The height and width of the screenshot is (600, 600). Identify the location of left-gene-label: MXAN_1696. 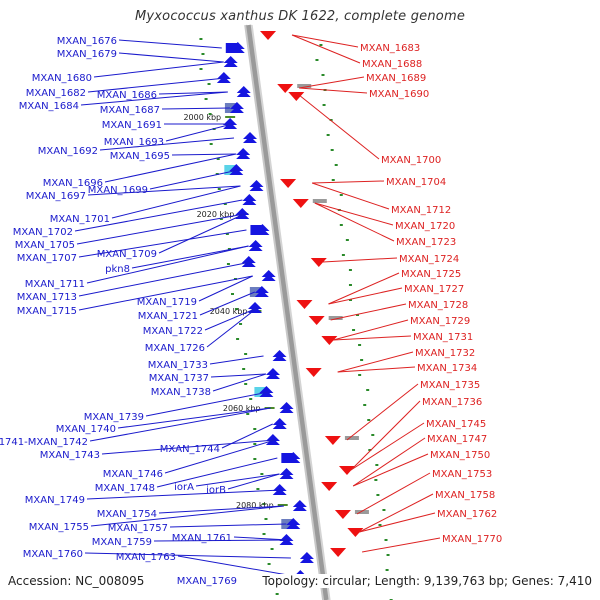
(140, 171).